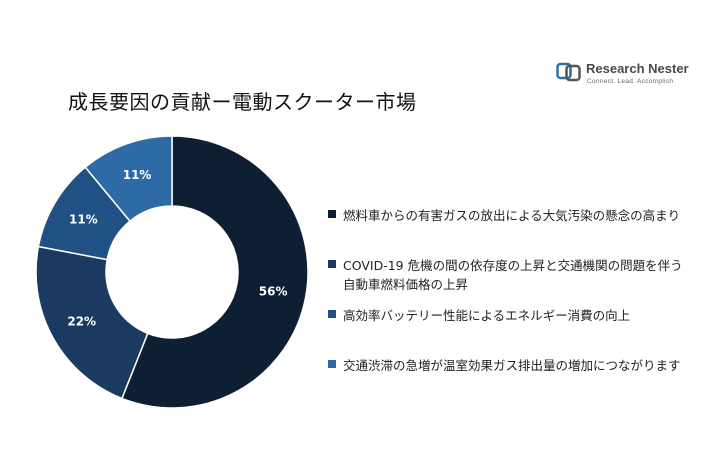  Describe the element at coordinates (137, 175) in the screenshot. I see `slice-value-label-4: 11%` at that location.